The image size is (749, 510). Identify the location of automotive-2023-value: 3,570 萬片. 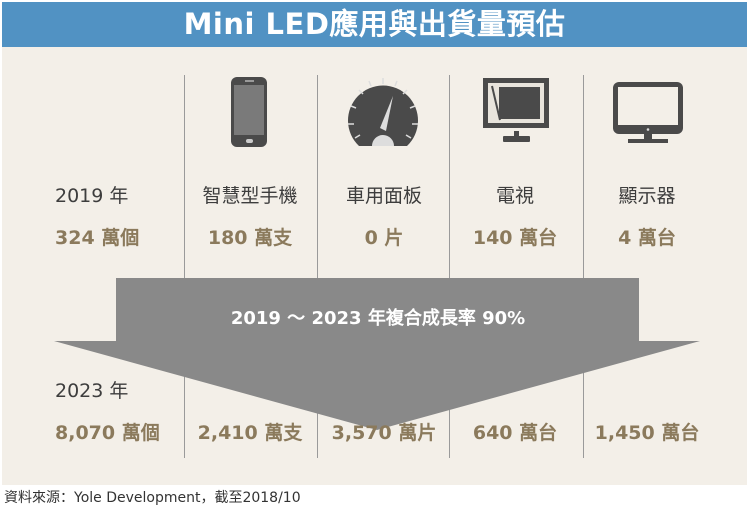
(384, 433).